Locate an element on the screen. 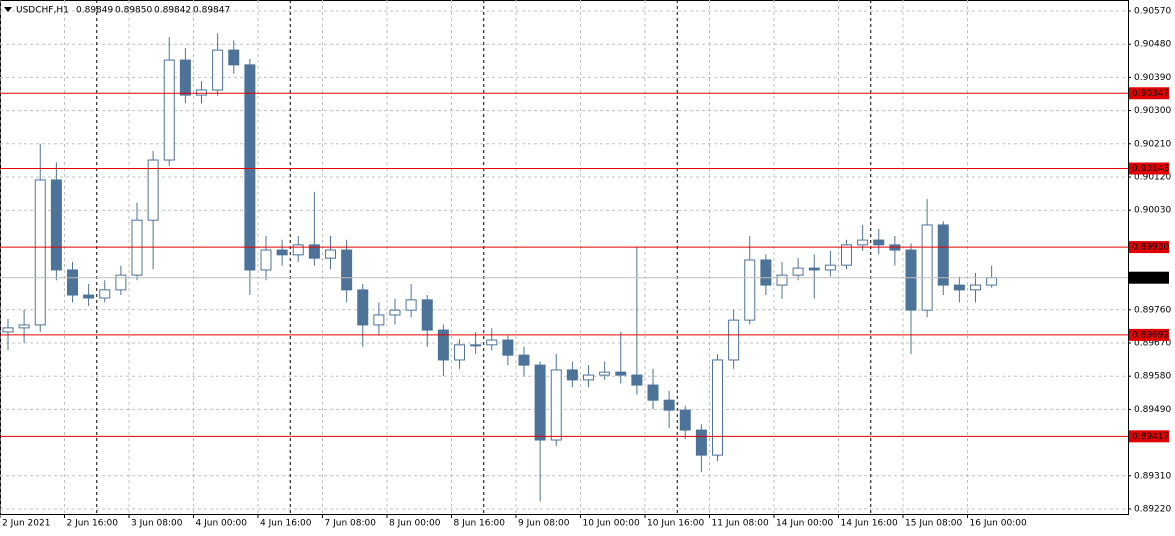 This screenshot has width=1175, height=536. y-tick-label: 0.90120 is located at coordinates (1152, 178).